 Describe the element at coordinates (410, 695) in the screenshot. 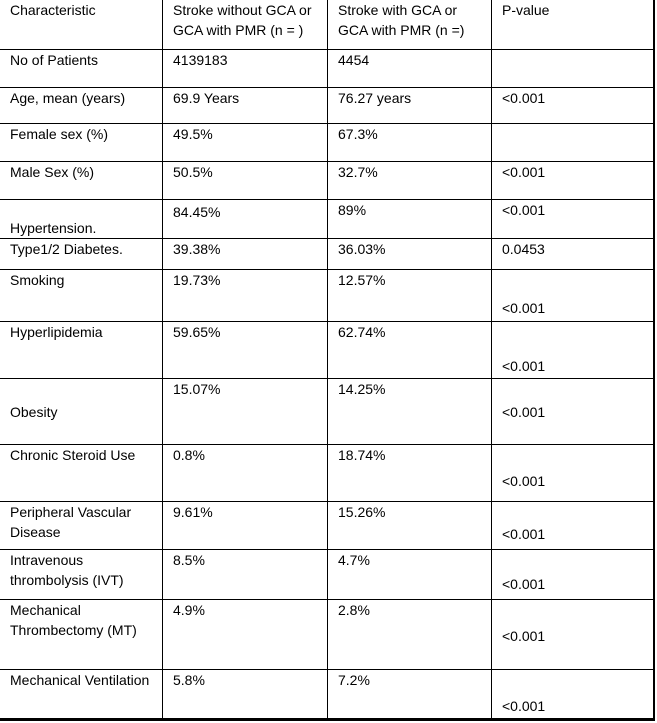

I see `with-gca-cell: 7.2%` at that location.